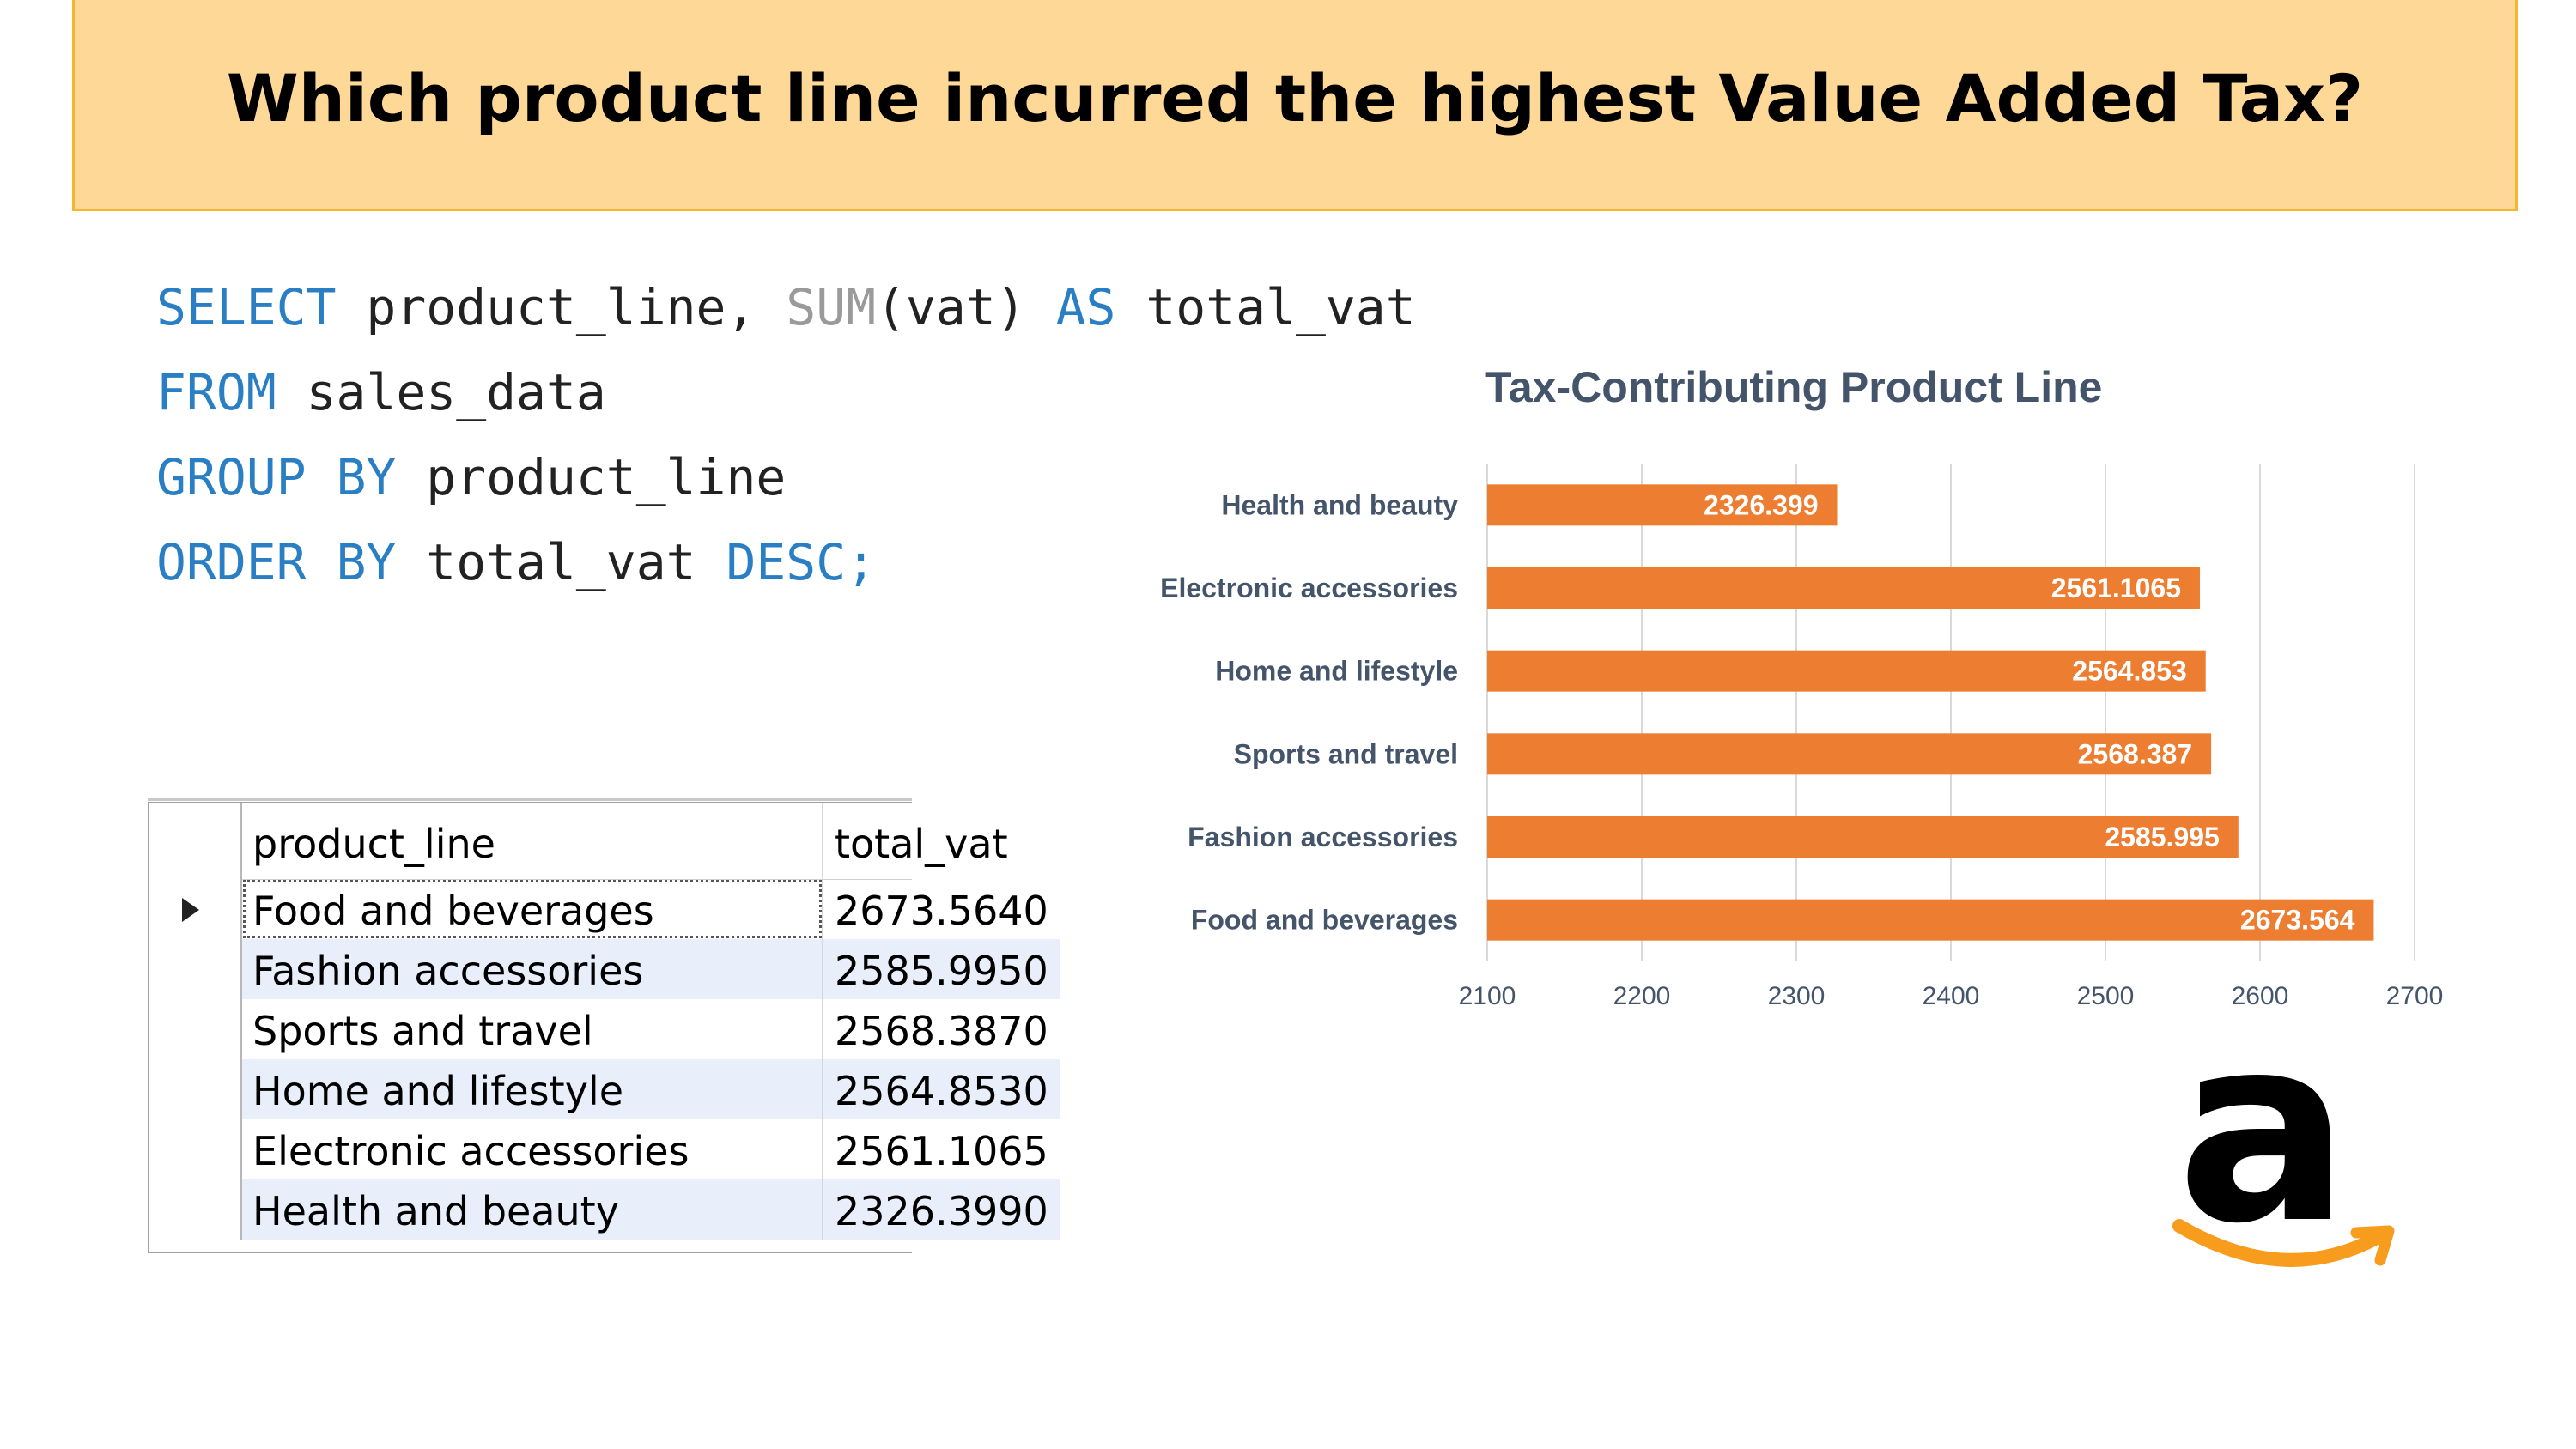 Image resolution: width=2576 pixels, height=1449 pixels. I want to click on table-row: Sports and travel 2568.3870, so click(598, 1029).